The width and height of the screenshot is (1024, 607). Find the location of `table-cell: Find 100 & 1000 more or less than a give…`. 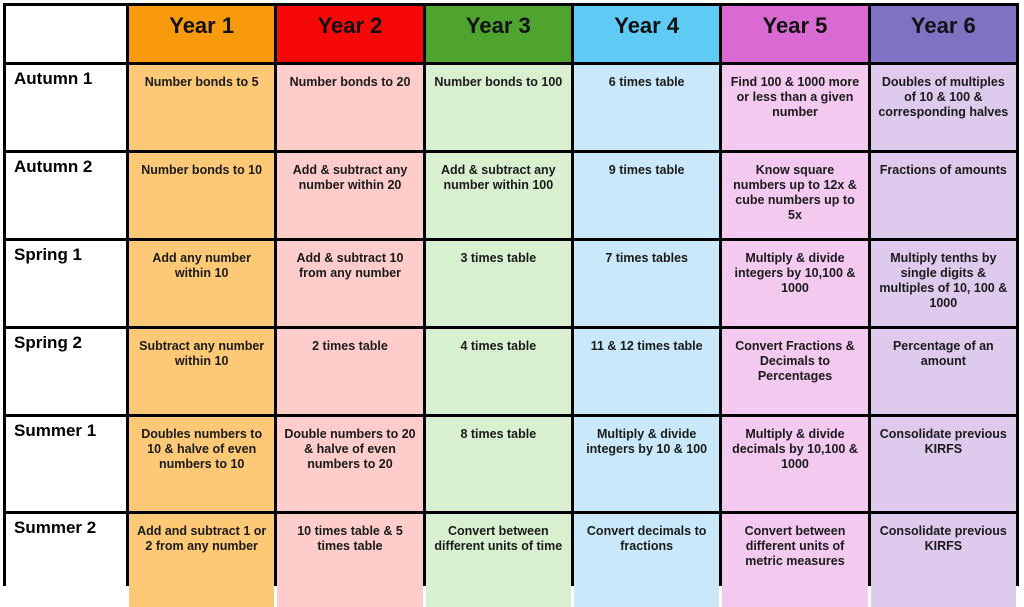

table-cell: Find 100 & 1000 more or less than a give… is located at coordinates (795, 107).